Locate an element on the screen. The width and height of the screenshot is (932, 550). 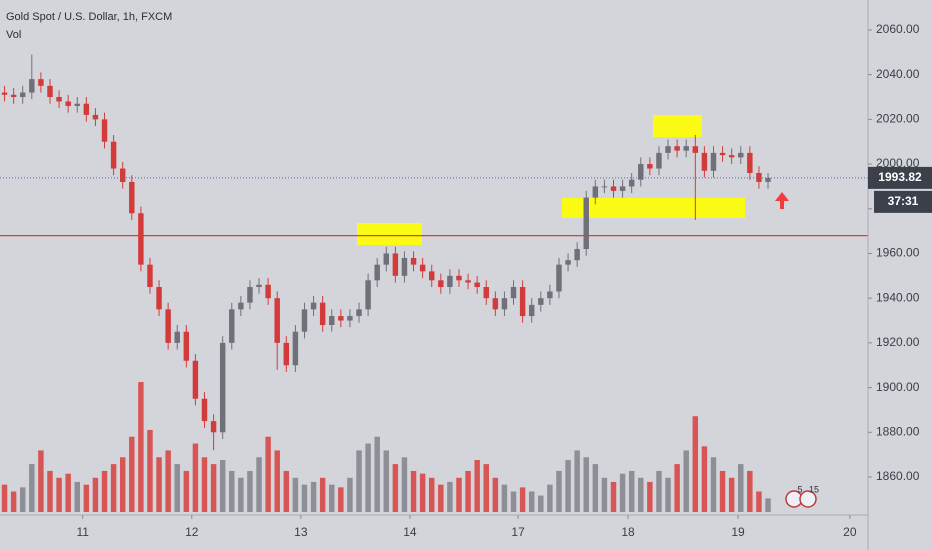
badge-count: 15 is located at coordinates (814, 489).